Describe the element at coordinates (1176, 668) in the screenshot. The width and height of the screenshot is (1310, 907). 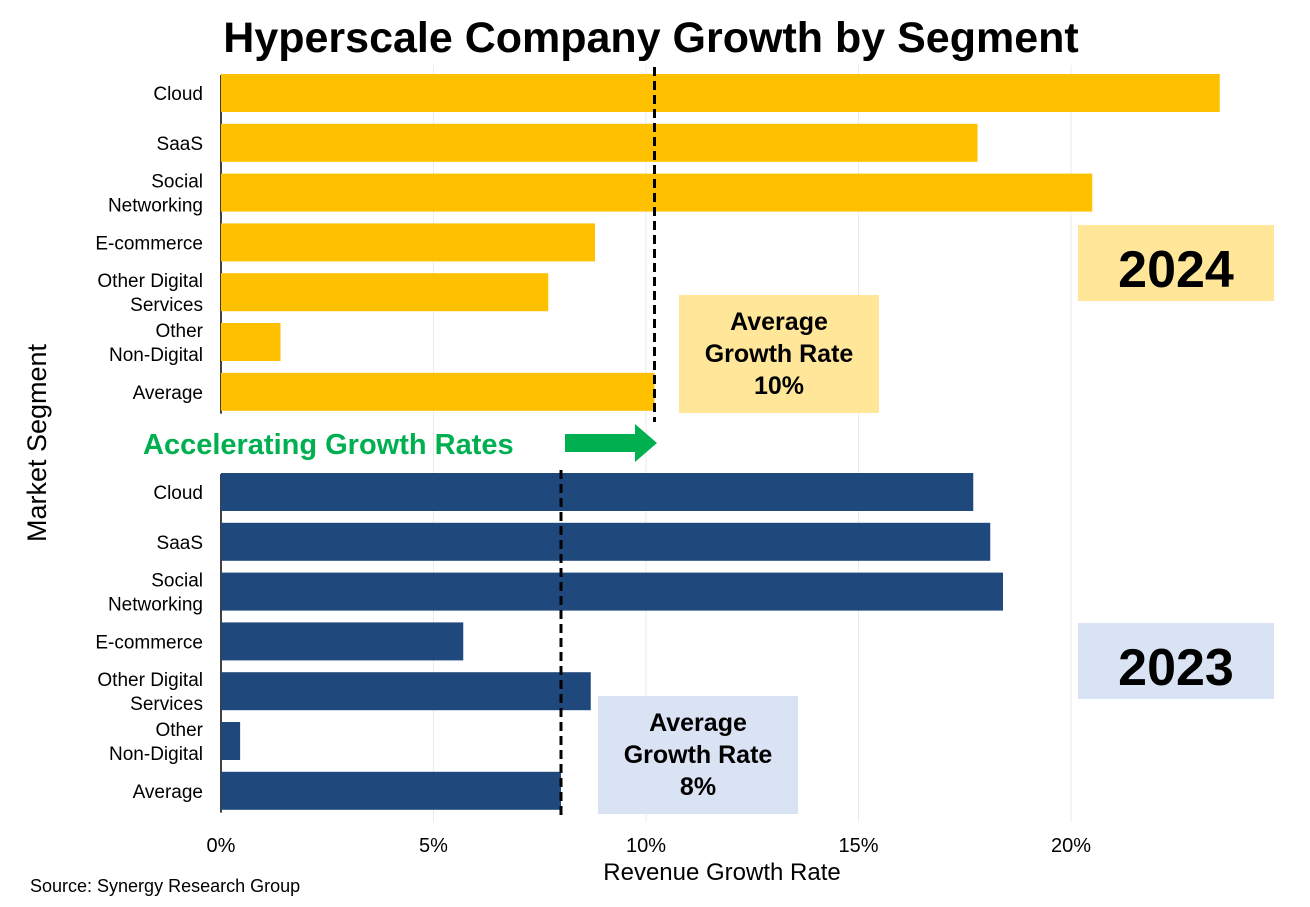
I see `year-label: 2023` at that location.